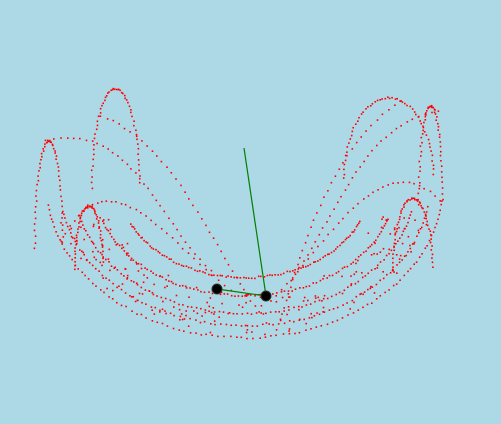 The image size is (501, 424). Describe the element at coordinates (255, 222) in the screenshot. I see `upper-rod` at that location.